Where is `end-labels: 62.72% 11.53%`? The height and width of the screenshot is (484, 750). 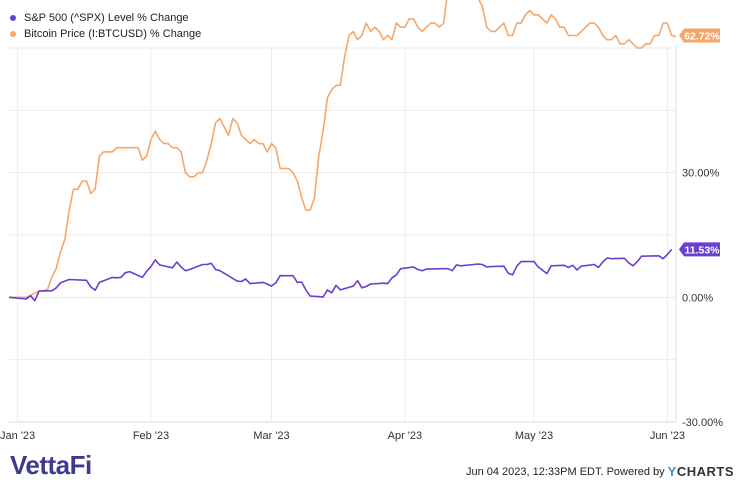
end-labels: 62.72% 11.53% is located at coordinates (699, 142).